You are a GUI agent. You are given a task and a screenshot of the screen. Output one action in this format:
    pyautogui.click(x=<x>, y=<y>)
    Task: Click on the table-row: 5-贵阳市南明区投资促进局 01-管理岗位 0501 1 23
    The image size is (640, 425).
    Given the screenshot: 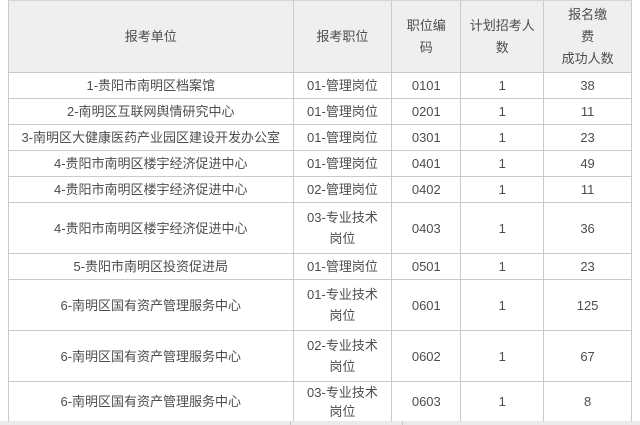 What is the action you would take?
    pyautogui.click(x=320, y=267)
    